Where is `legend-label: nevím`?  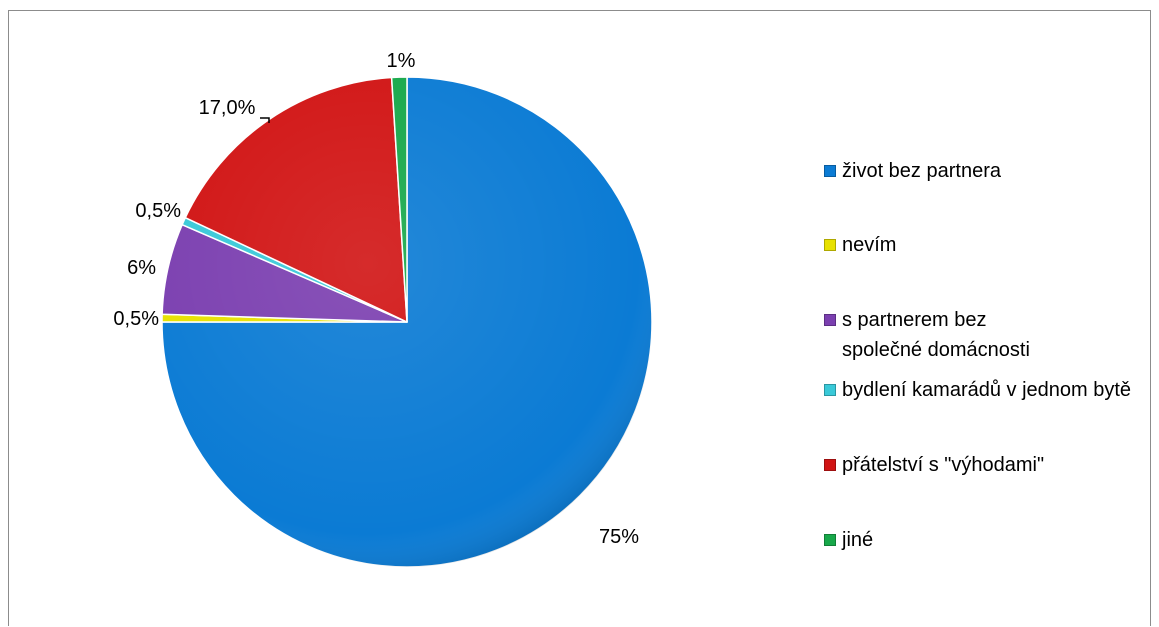
legend-label: nevím is located at coordinates (869, 245).